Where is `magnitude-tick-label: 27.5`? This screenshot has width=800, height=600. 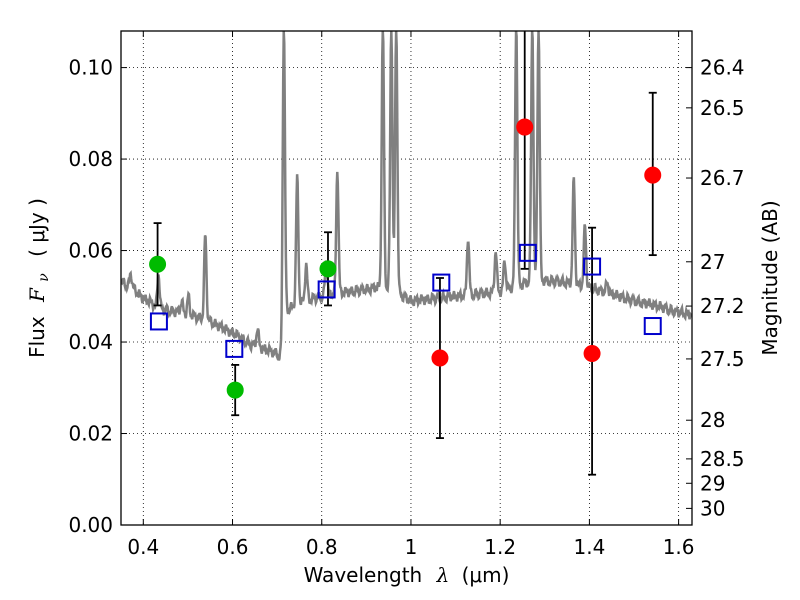
magnitude-tick-label: 27.5 is located at coordinates (722, 359).